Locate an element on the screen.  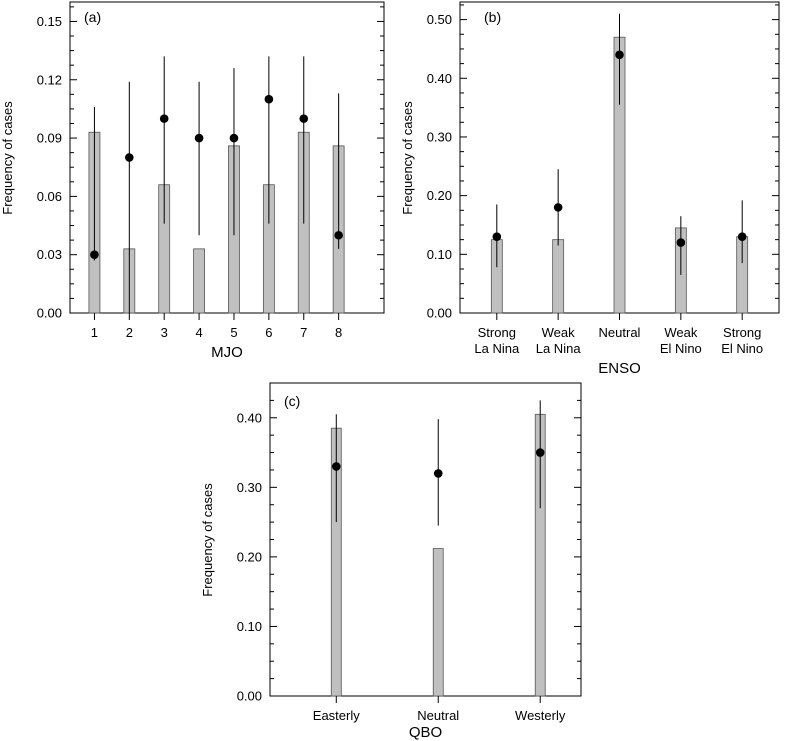
x-tick-label: 8 is located at coordinates (338, 332).